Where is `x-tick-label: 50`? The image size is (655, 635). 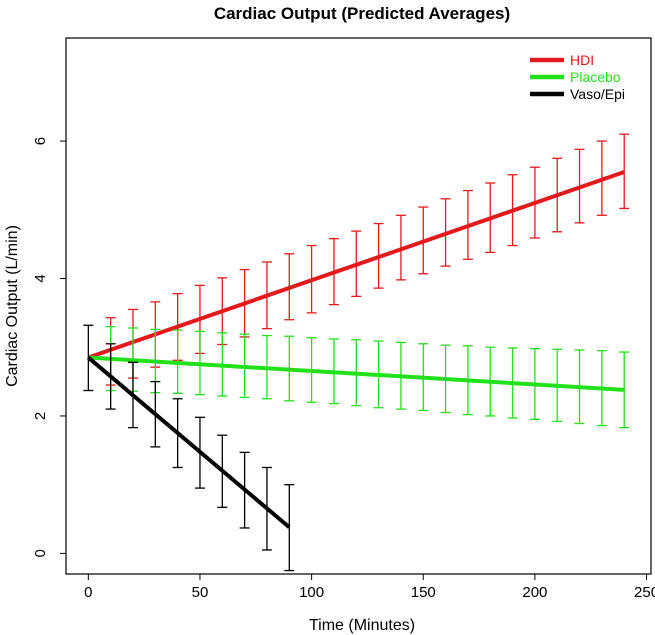 x-tick-label: 50 is located at coordinates (200, 592).